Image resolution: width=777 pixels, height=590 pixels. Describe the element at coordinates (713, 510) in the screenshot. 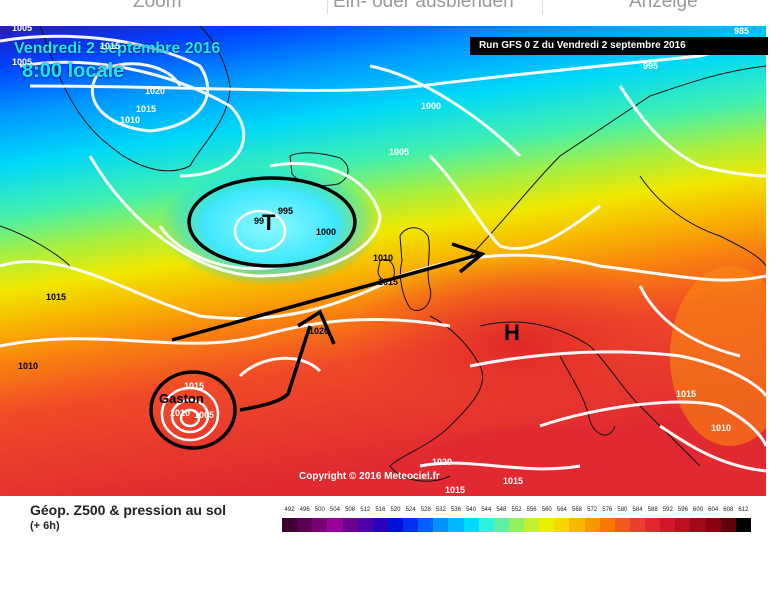

I see `color-scale-value: 604` at that location.